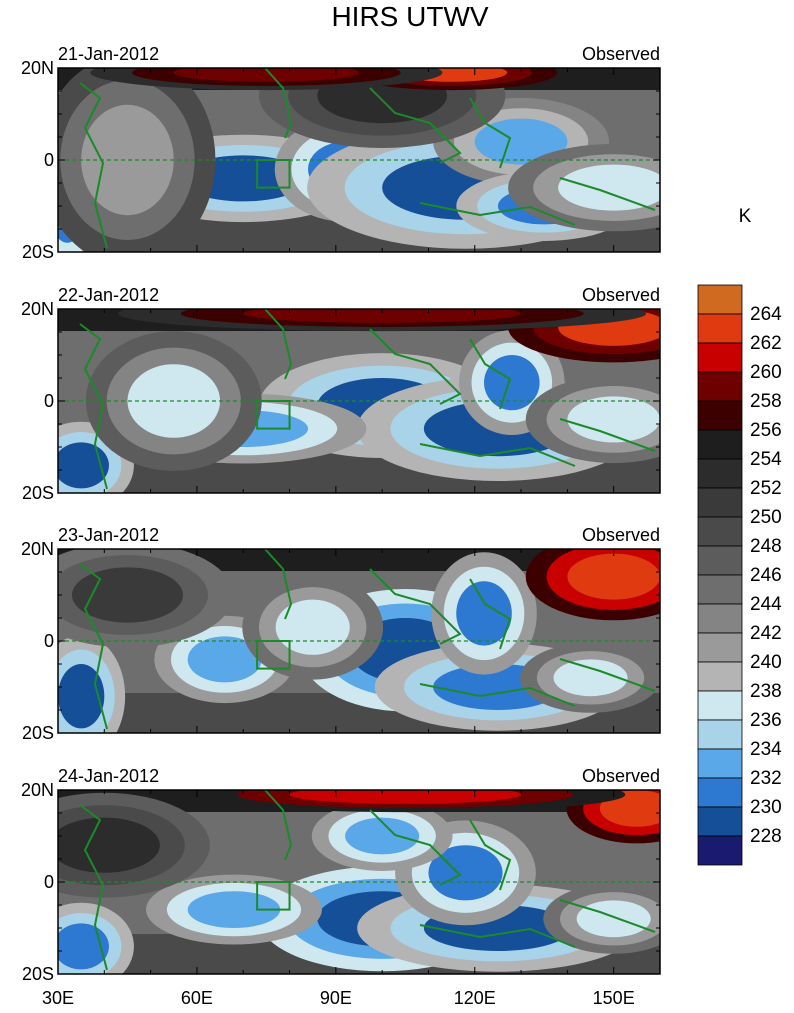  I want to click on colorbar-tick-label: 258, so click(766, 401).